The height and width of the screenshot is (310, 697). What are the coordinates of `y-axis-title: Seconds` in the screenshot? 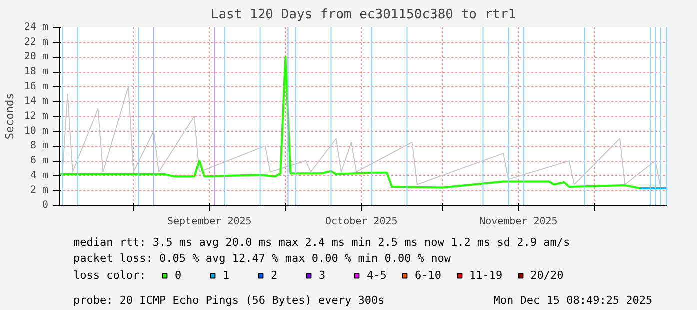 It's located at (9, 116).